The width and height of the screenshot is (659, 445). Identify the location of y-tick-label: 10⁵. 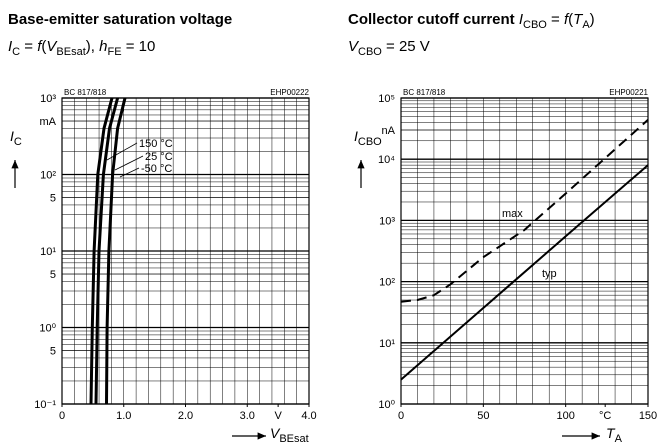
(386, 99).